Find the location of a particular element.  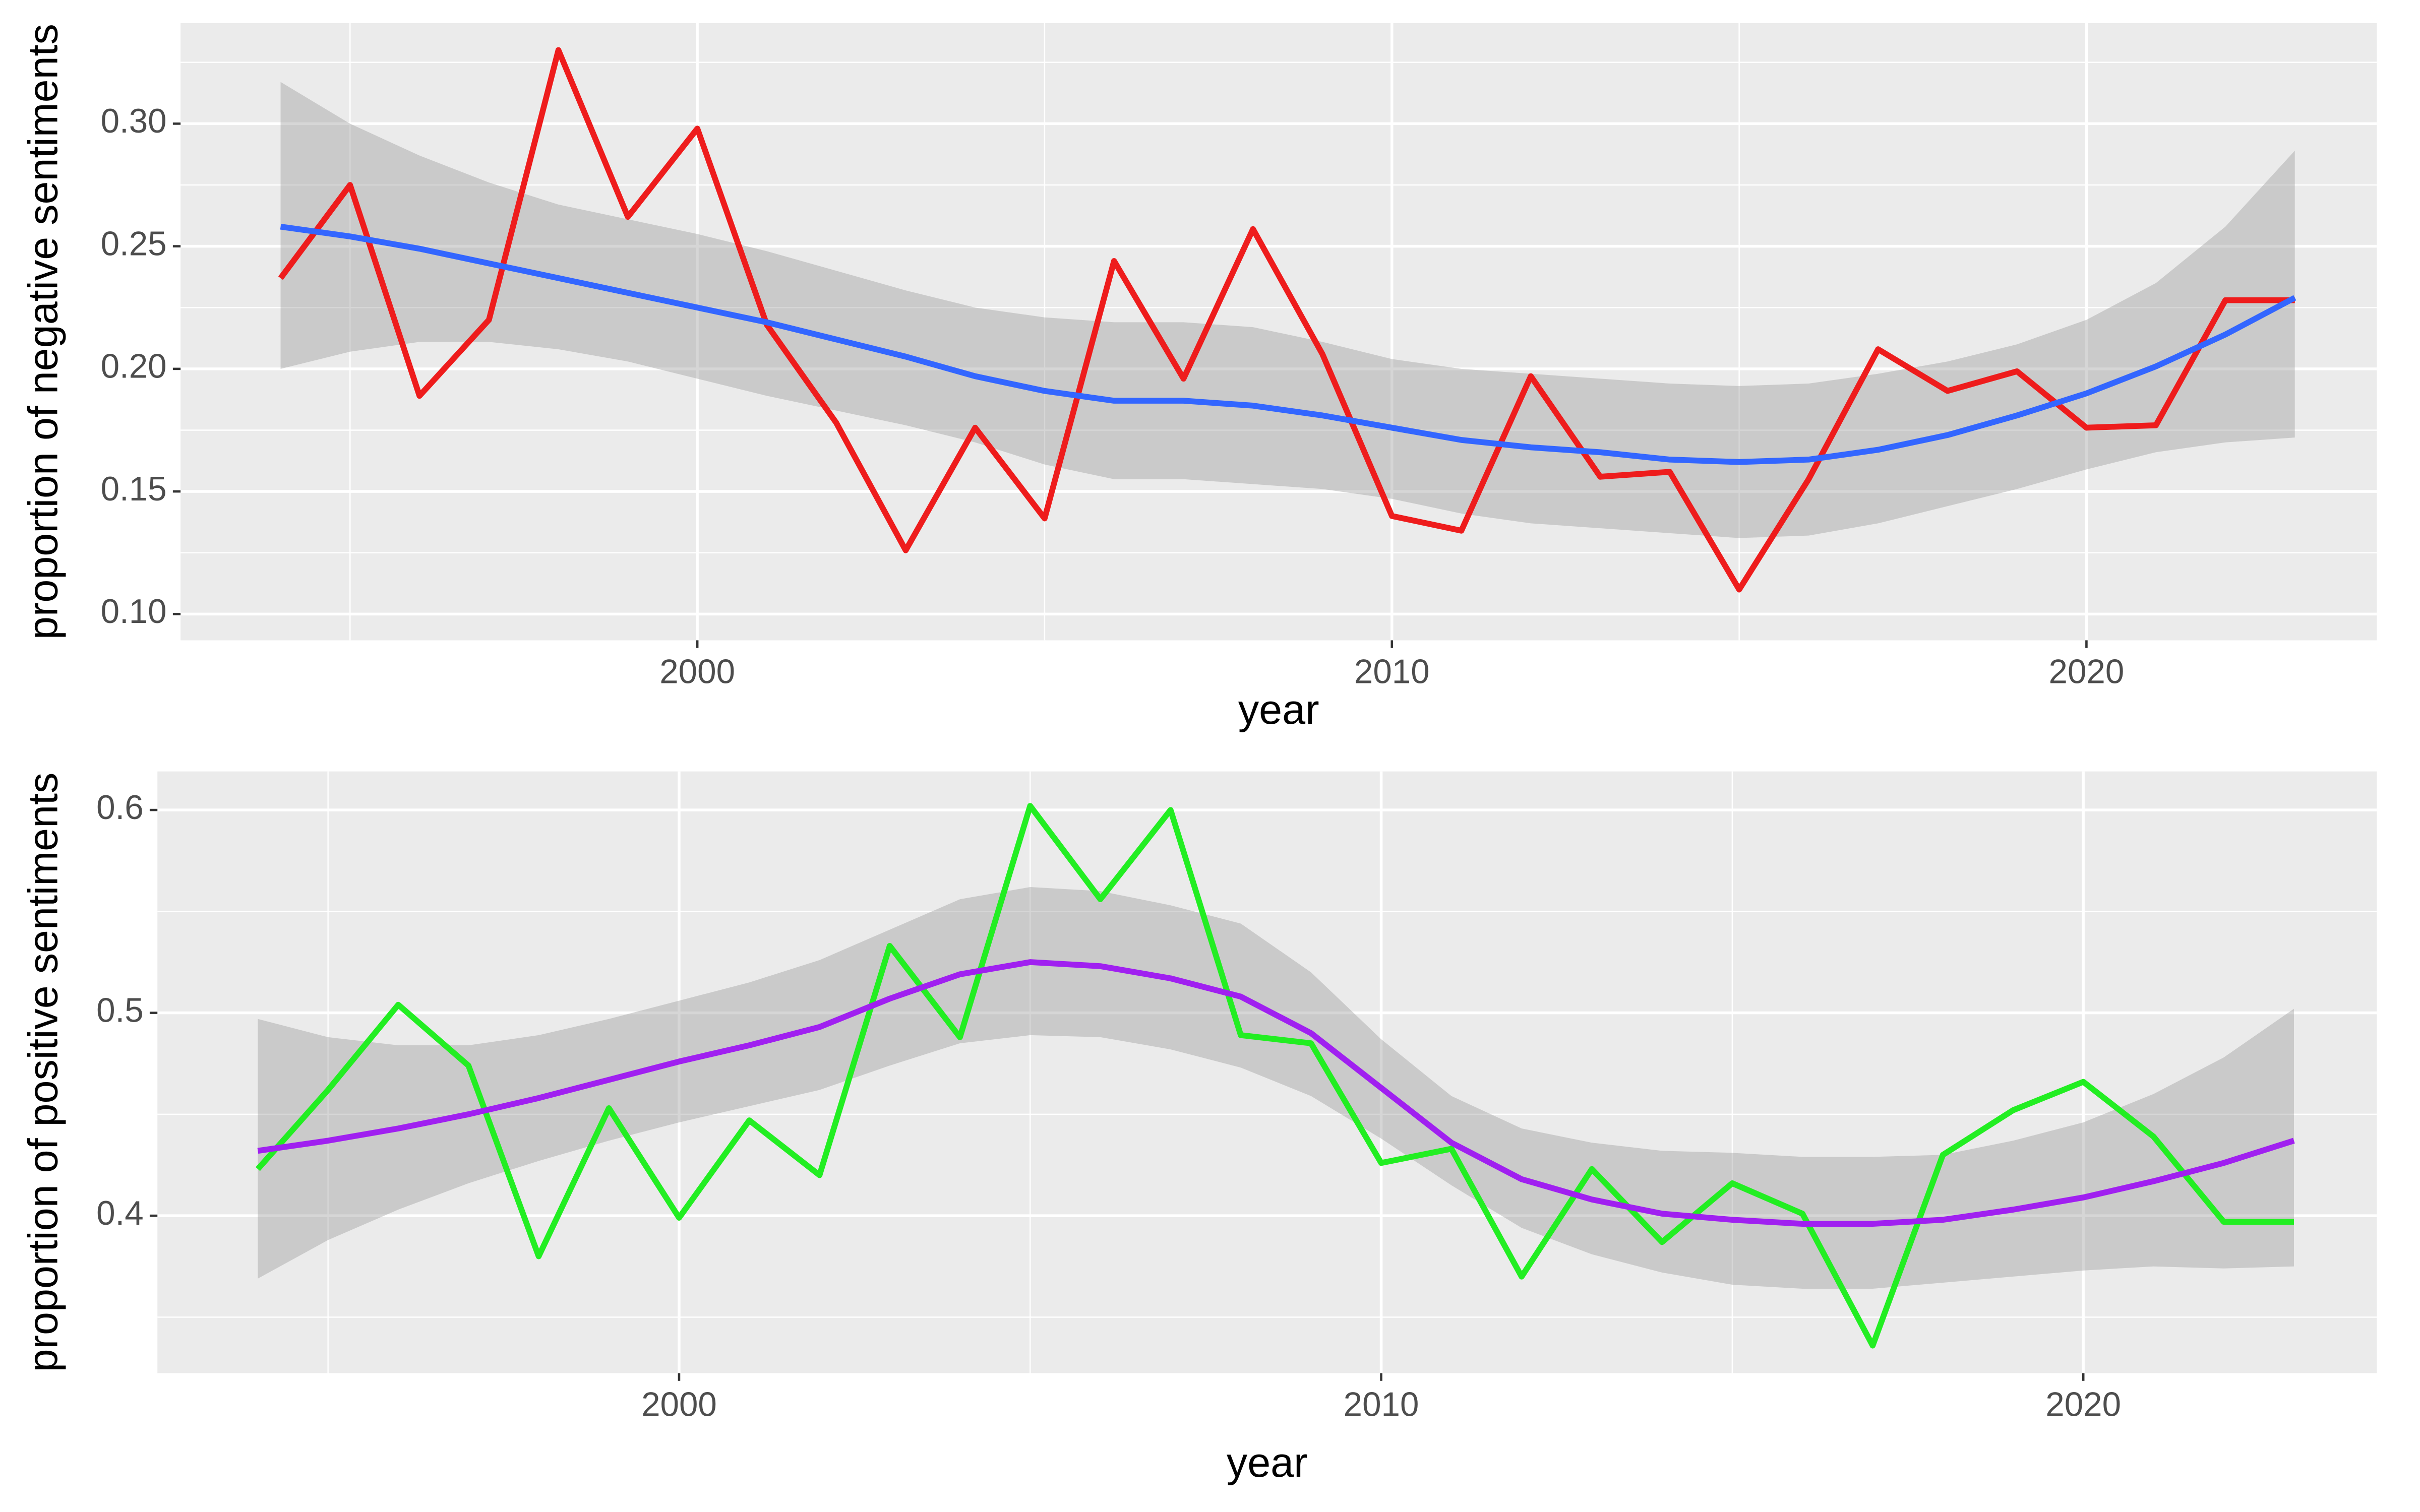

y-tick-label: 0.30 is located at coordinates (134, 121).